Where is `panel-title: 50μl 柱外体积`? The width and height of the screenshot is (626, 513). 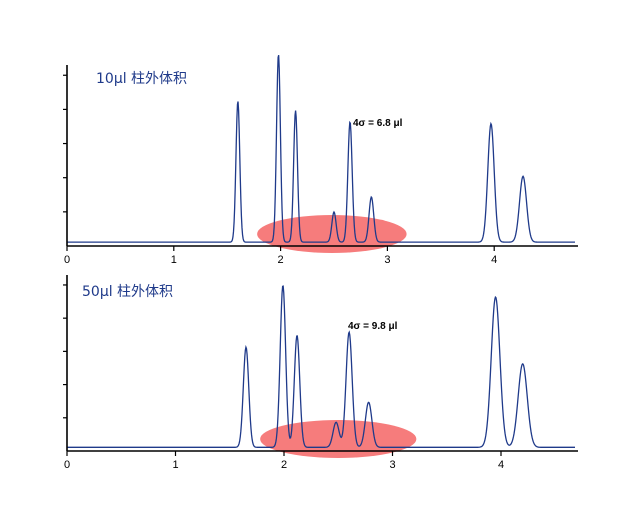 panel-title: 50μl 柱外体积 is located at coordinates (127, 292).